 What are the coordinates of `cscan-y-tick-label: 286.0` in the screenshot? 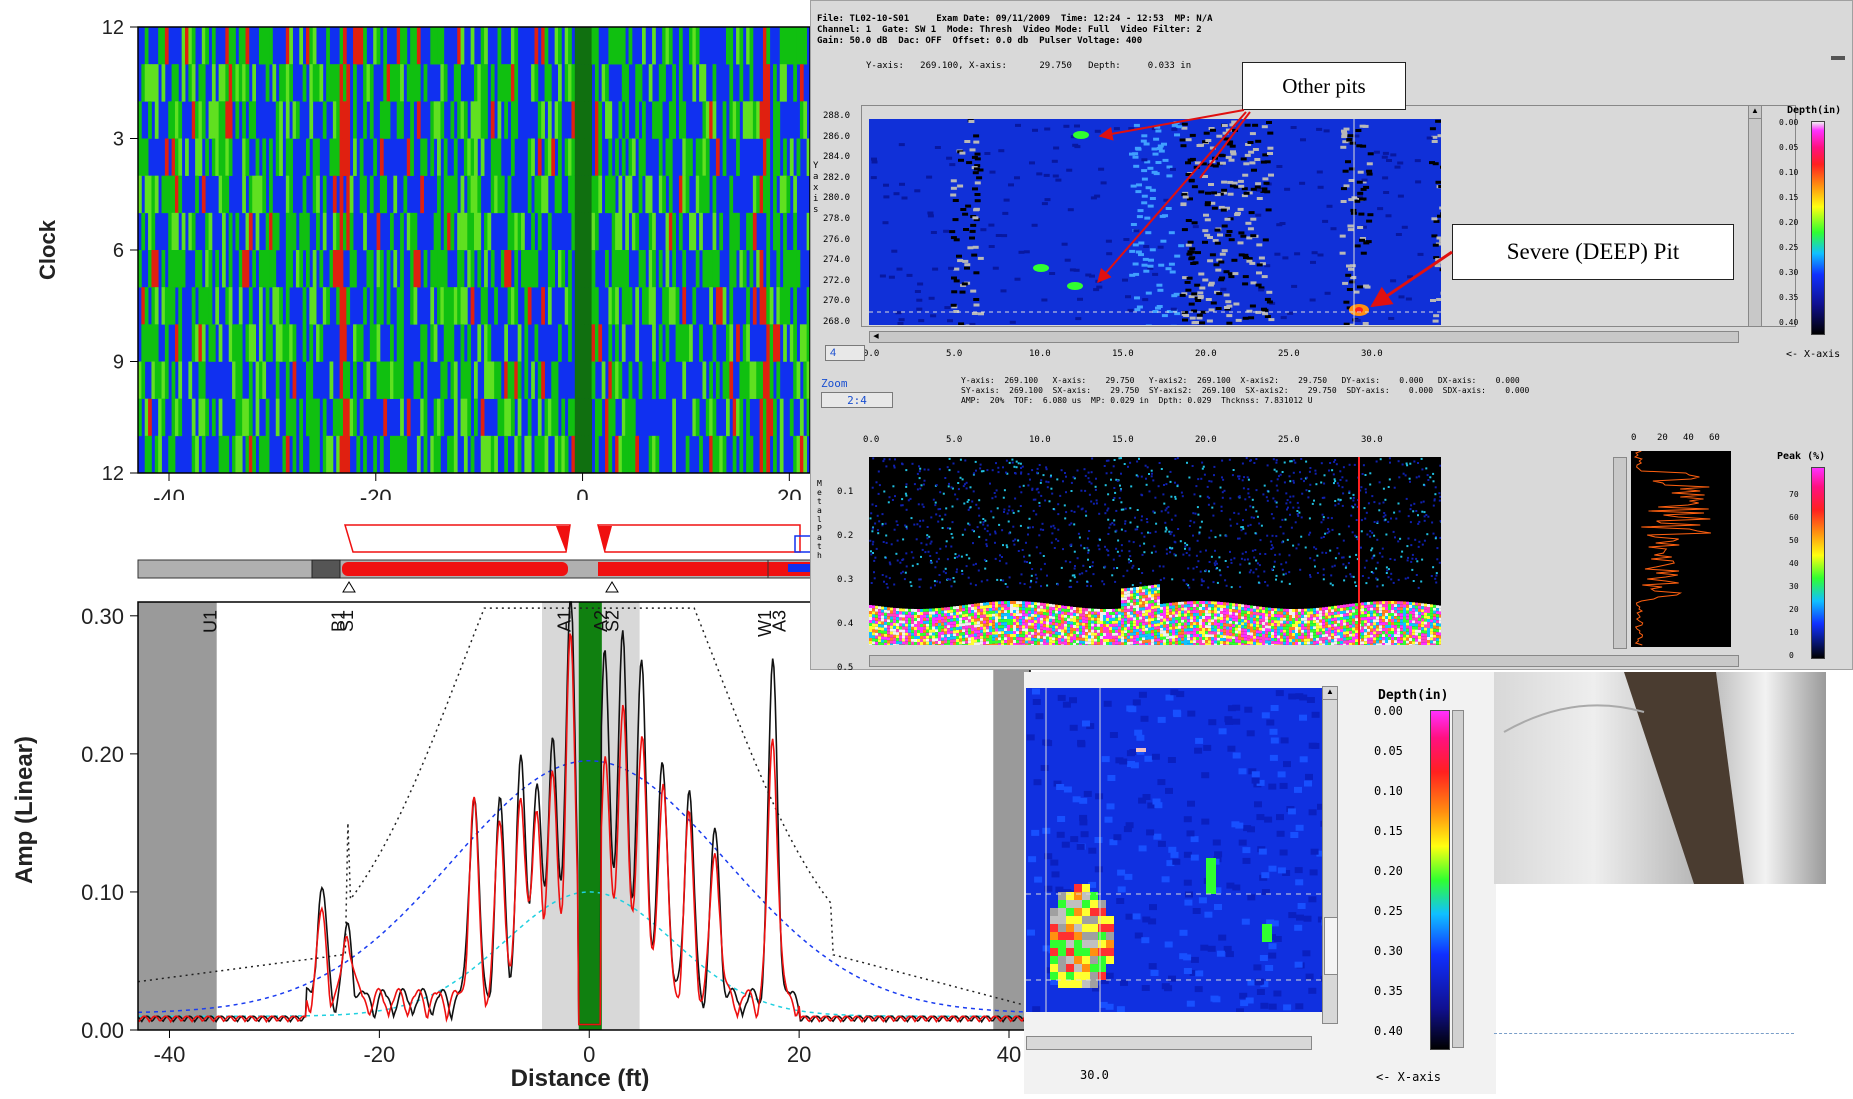 It's located at (836, 137).